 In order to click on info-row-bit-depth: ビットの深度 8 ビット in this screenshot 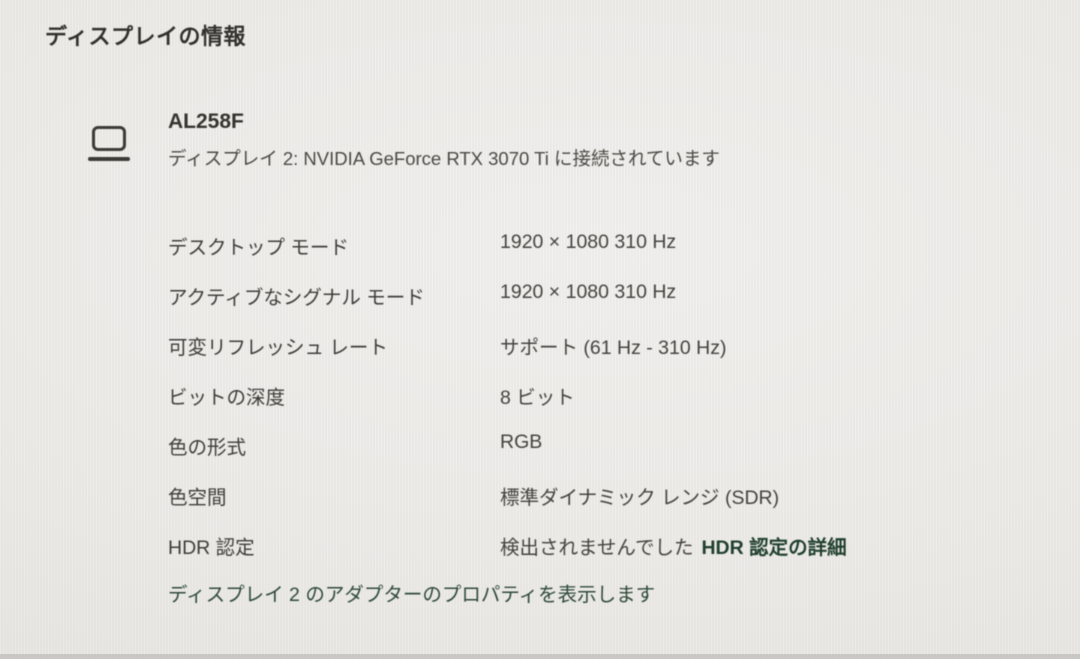, I will do `click(608, 396)`.